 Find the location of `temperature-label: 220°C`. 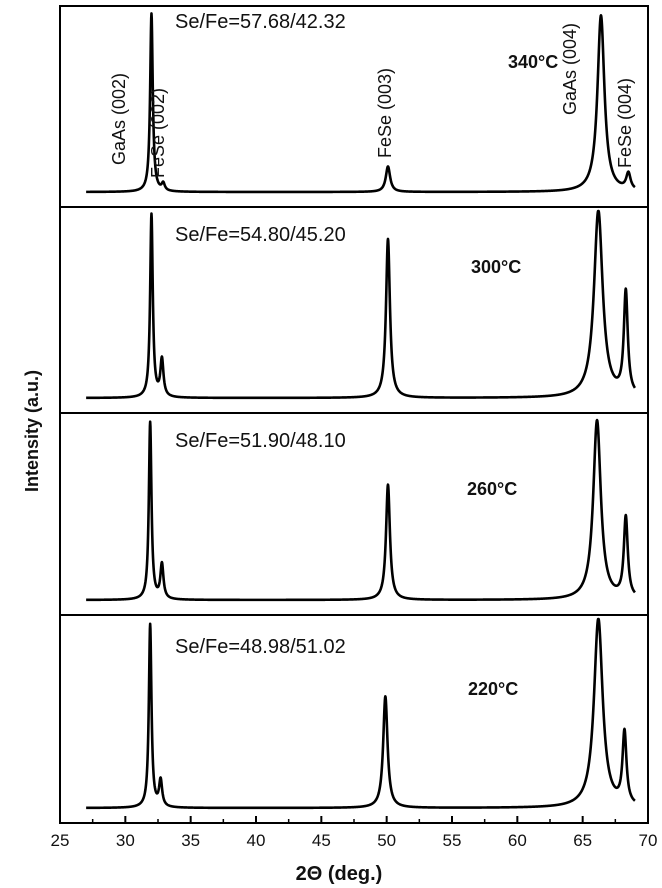

temperature-label: 220°C is located at coordinates (493, 689).